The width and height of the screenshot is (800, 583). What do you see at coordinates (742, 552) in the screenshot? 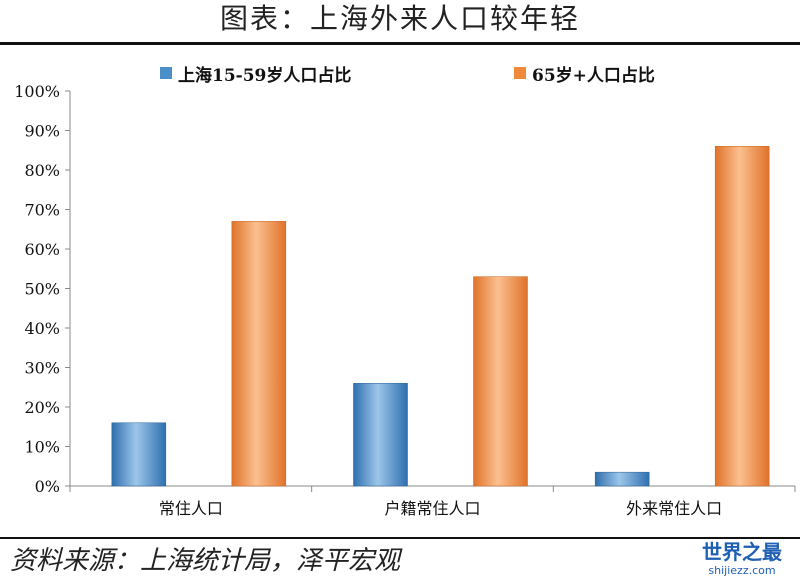
I see `watermark-main: 世界之最` at bounding box center [742, 552].